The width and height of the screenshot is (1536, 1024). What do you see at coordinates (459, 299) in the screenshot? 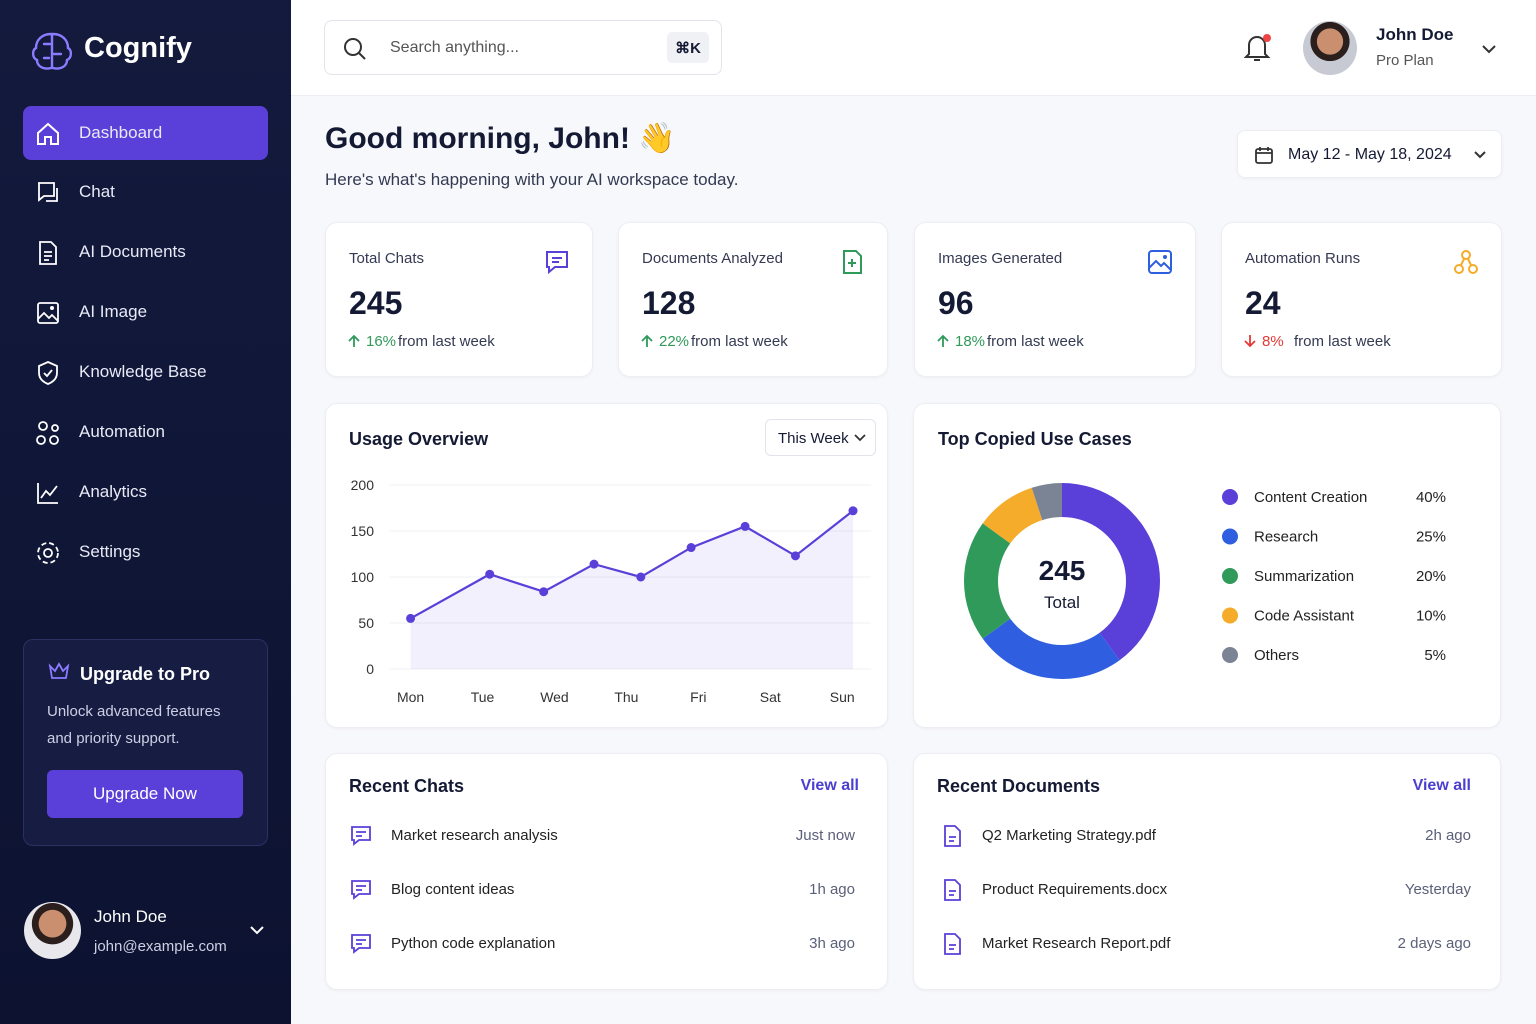
I see `stat-card: Total Chats 245 16% from last week` at bounding box center [459, 299].